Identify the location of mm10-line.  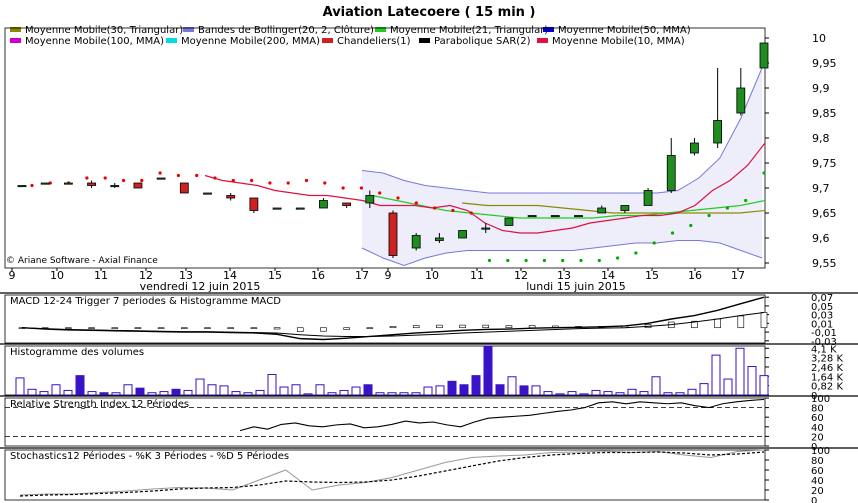
(485, 188).